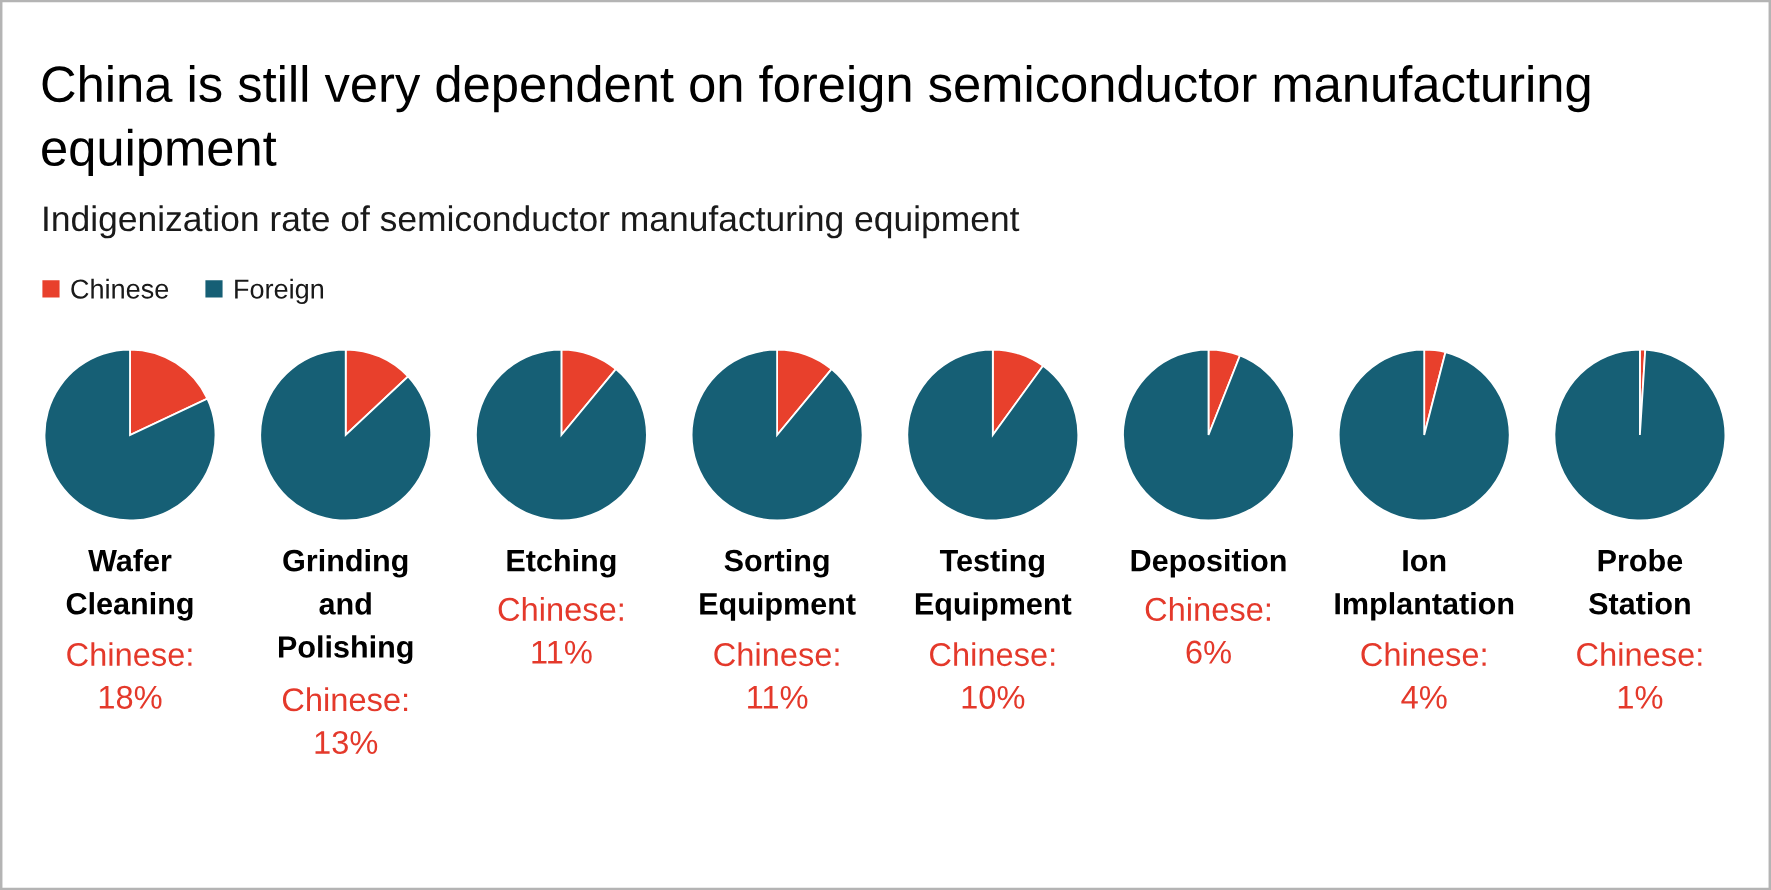  What do you see at coordinates (532, 222) in the screenshot?
I see `text: Indigenization rate of semiconductor manufacturing equipment` at bounding box center [532, 222].